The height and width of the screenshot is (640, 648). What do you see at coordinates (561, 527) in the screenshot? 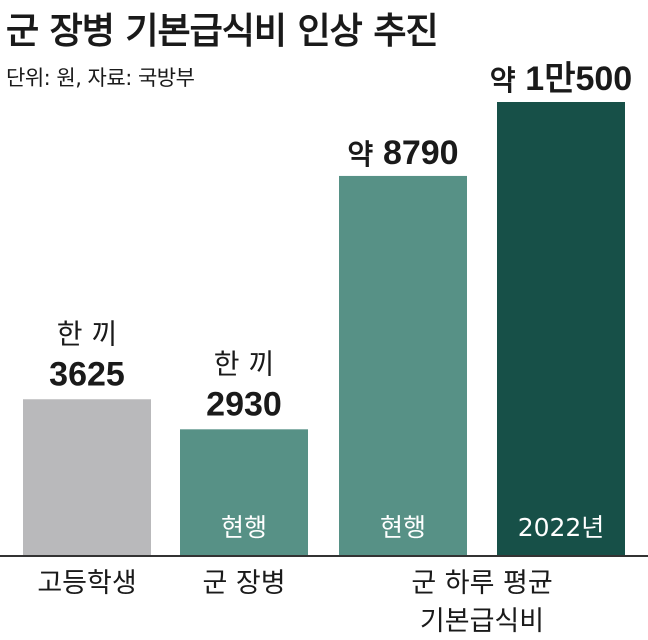
I see `bar-inside-label: 2022년` at bounding box center [561, 527].